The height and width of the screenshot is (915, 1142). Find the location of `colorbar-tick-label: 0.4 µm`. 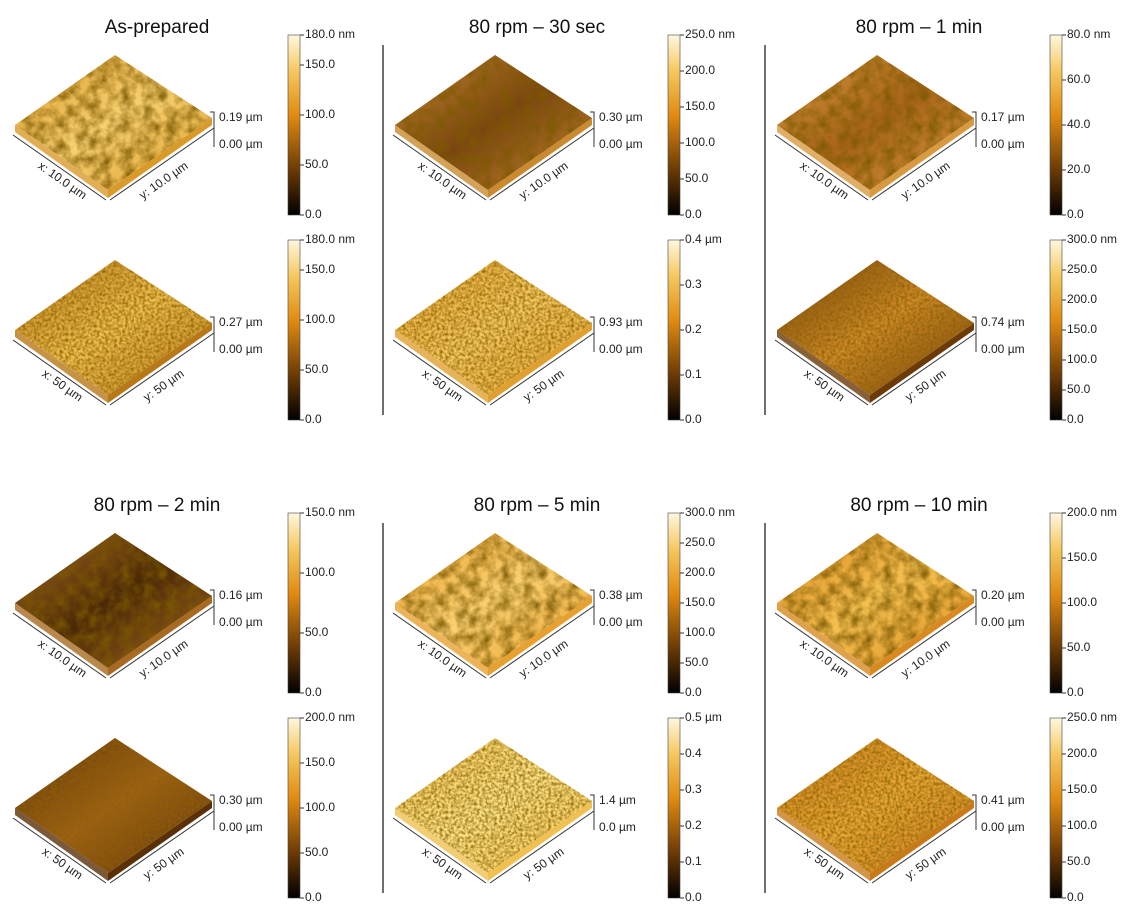

colorbar-tick-label: 0.4 µm is located at coordinates (703, 239).